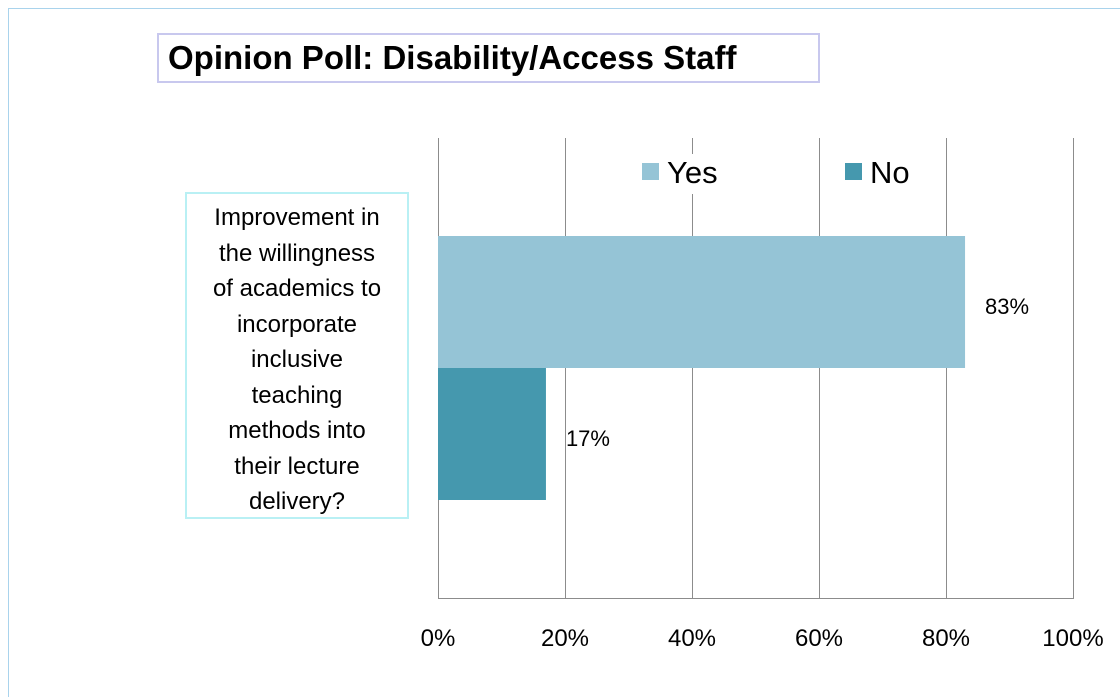 The image size is (1120, 697). I want to click on x-tick-label: 40%, so click(692, 638).